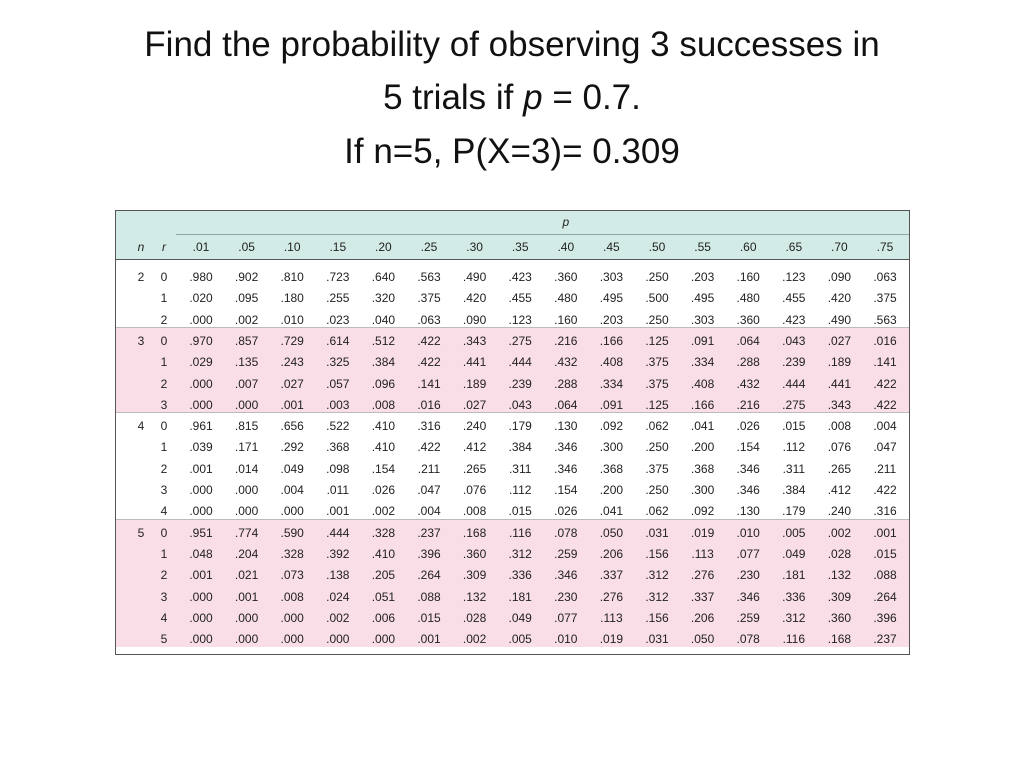  Describe the element at coordinates (566, 490) in the screenshot. I see `probability: .154` at that location.